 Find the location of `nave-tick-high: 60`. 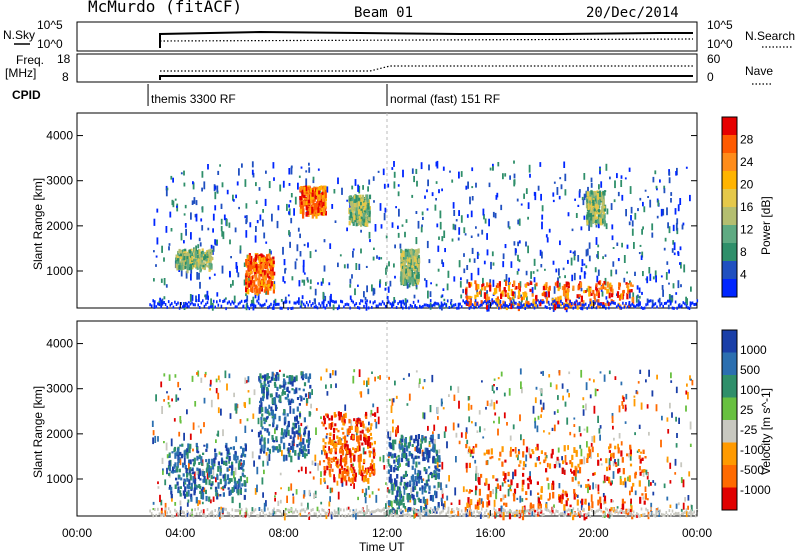

nave-tick-high: 60 is located at coordinates (714, 59).